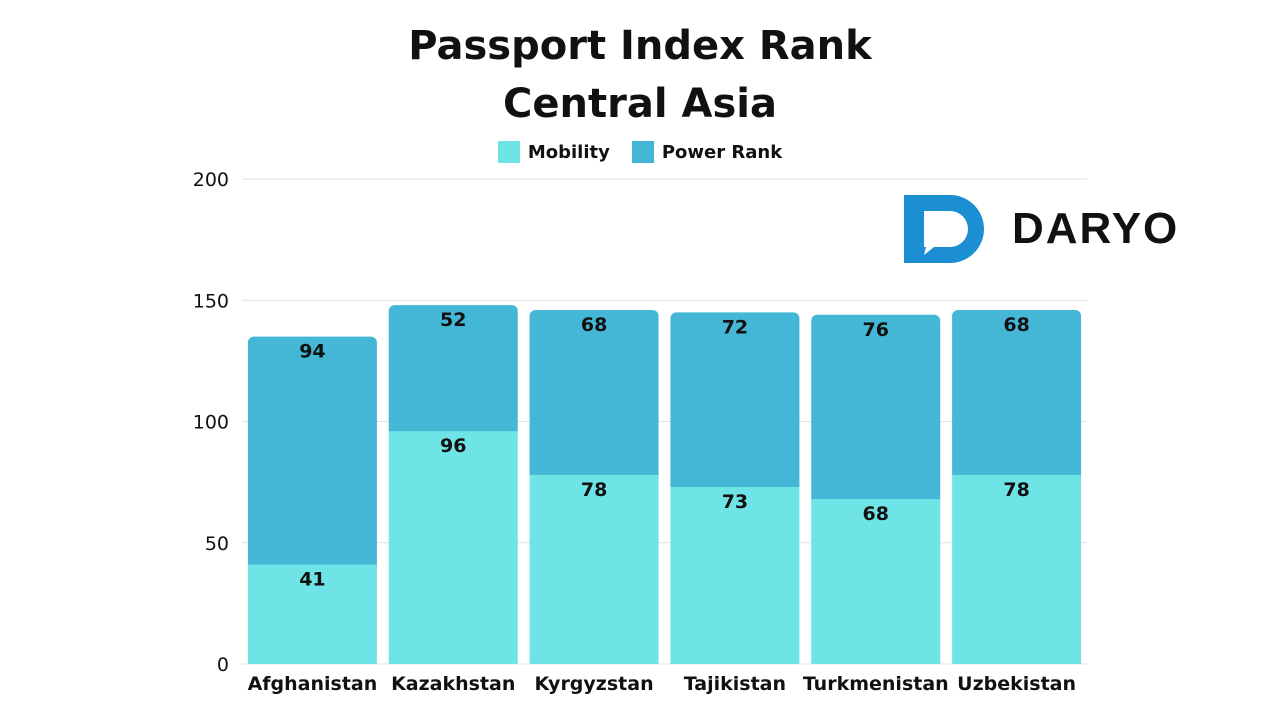 This screenshot has width=1280, height=720. What do you see at coordinates (735, 502) in the screenshot?
I see `data-label-mobility: 73` at bounding box center [735, 502].